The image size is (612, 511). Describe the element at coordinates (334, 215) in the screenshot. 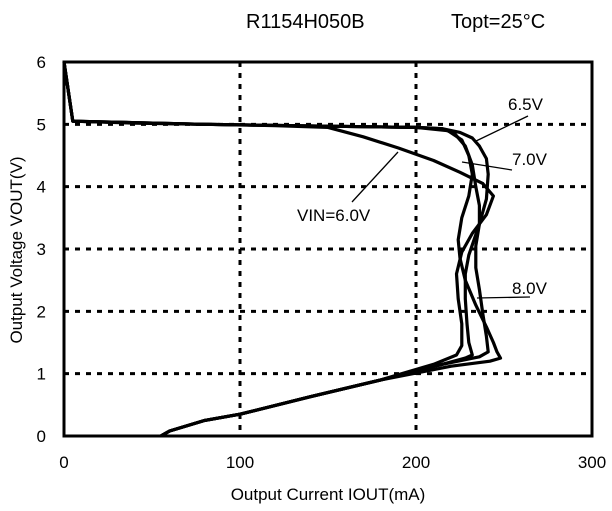

I see `series-label: VIN=6.0V` at that location.